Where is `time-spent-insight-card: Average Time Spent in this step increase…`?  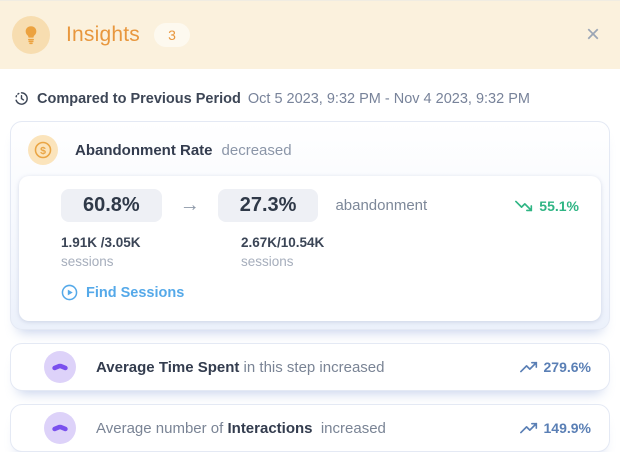
time-spent-insight-card: Average Time Spent in this step increase… is located at coordinates (310, 367).